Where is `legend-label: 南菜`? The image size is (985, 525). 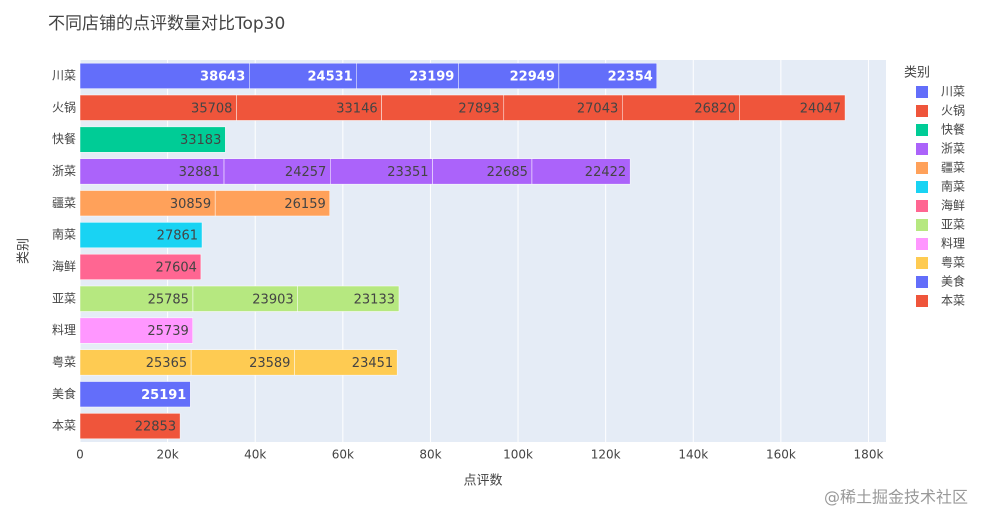
legend-label: 南菜 is located at coordinates (953, 186).